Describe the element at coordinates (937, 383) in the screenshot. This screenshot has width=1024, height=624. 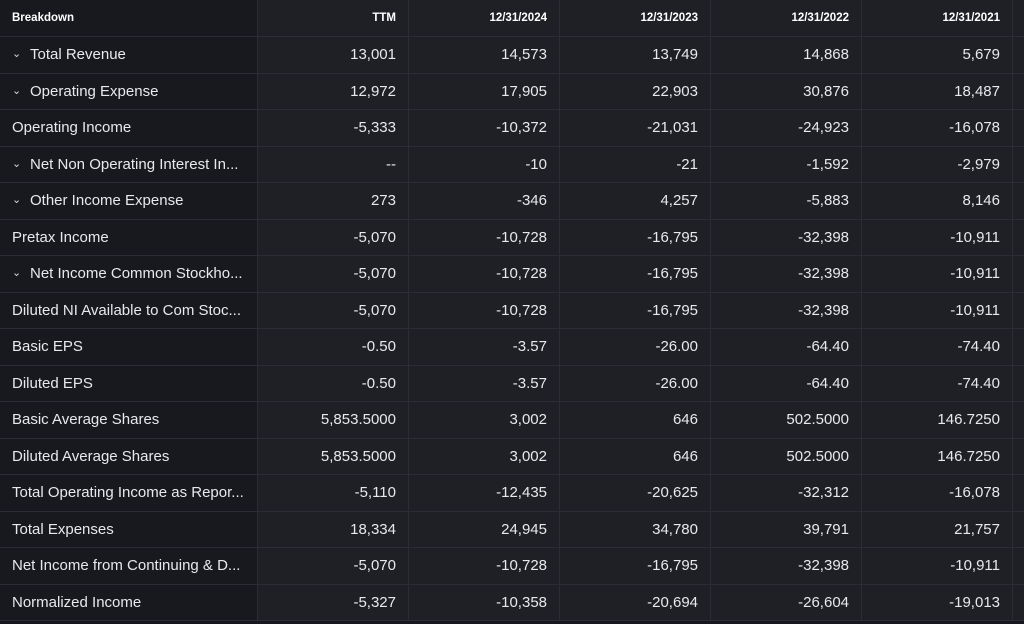
I see `value-cell: -74.40` at that location.